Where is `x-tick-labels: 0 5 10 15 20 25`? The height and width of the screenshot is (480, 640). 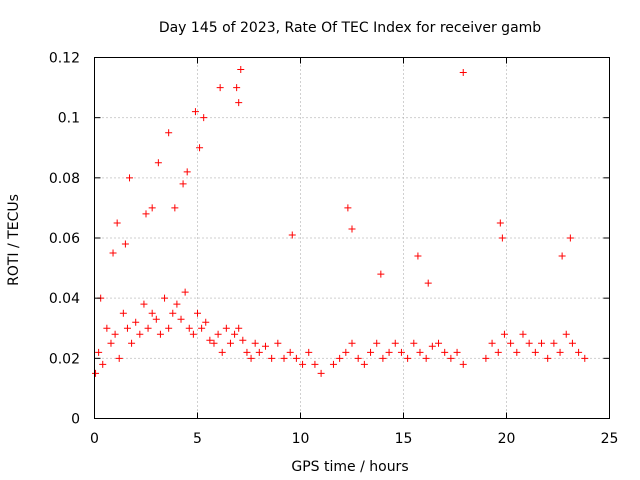
x-tick-labels: 0 5 10 15 20 25 is located at coordinates (354, 439).